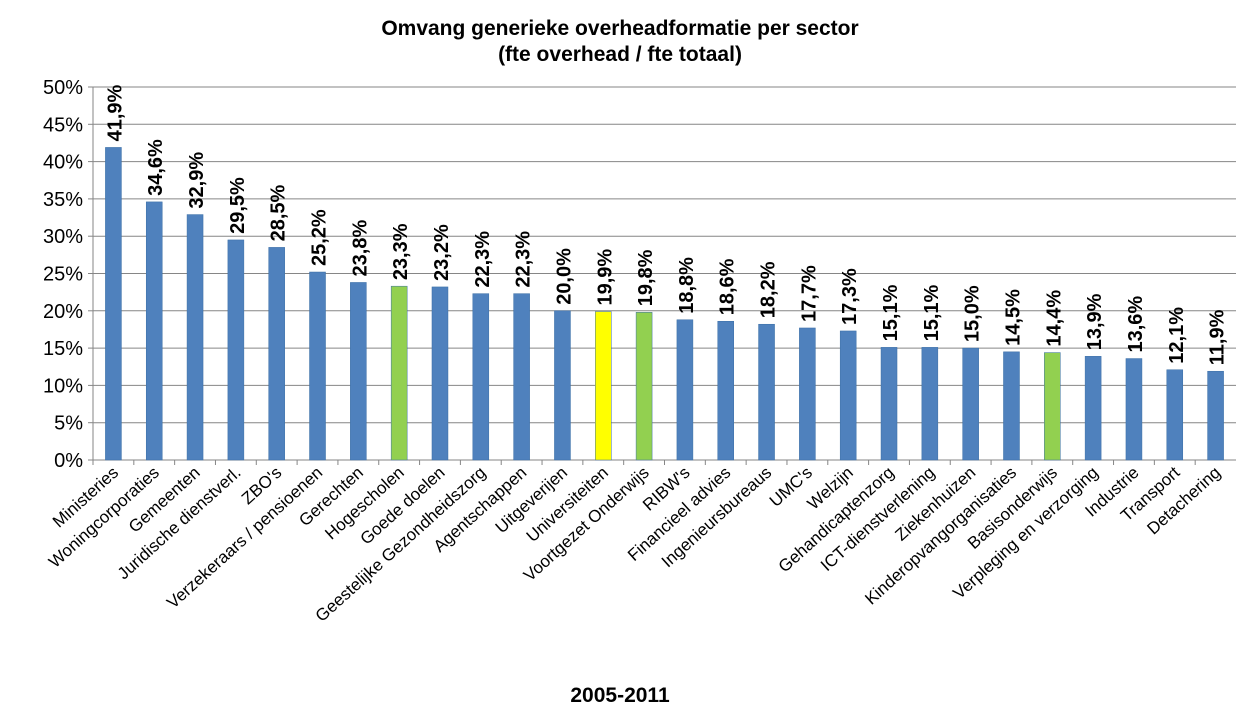 This screenshot has width=1239, height=713. What do you see at coordinates (63, 163) in the screenshot?
I see `y-tick-label: 40%` at bounding box center [63, 163].